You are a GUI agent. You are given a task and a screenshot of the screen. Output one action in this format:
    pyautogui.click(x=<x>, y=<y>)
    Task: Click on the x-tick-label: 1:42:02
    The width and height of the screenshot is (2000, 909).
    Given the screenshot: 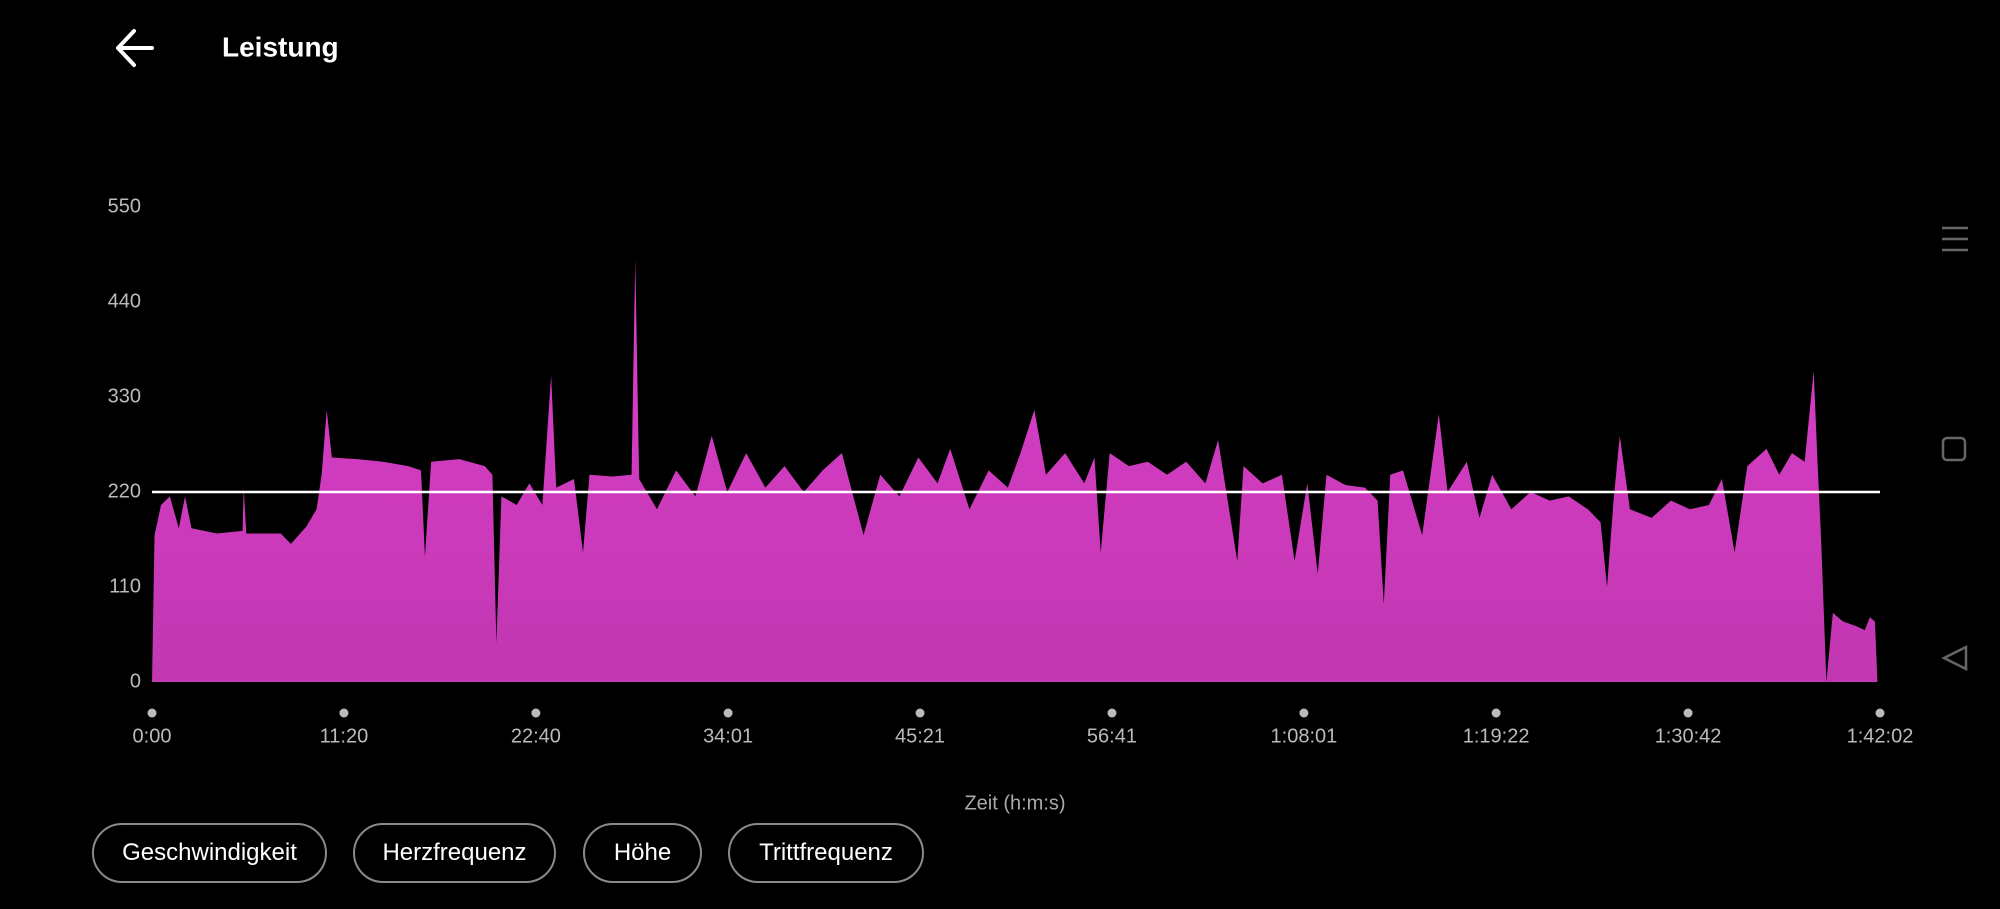 What is the action you would take?
    pyautogui.click(x=1880, y=736)
    